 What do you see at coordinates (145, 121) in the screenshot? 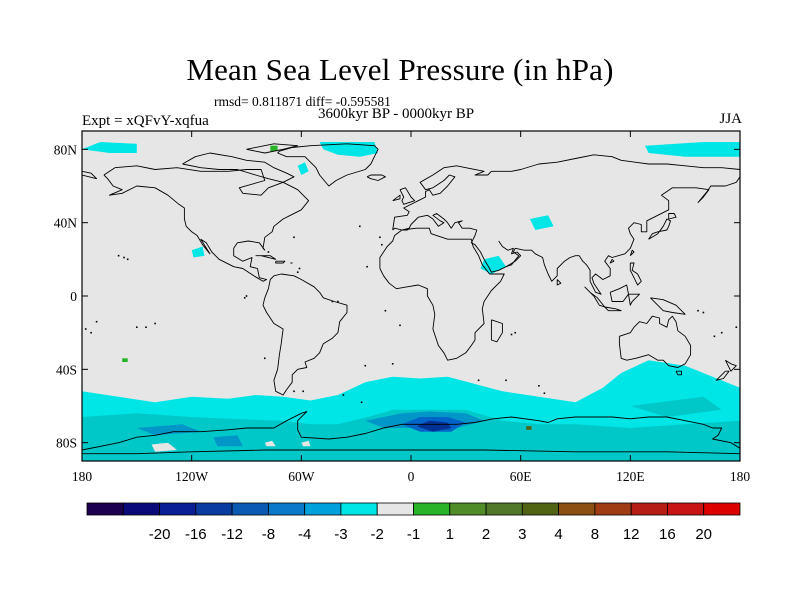
I see `experiment-label: Expt = xQFvY-xqfua` at bounding box center [145, 121].